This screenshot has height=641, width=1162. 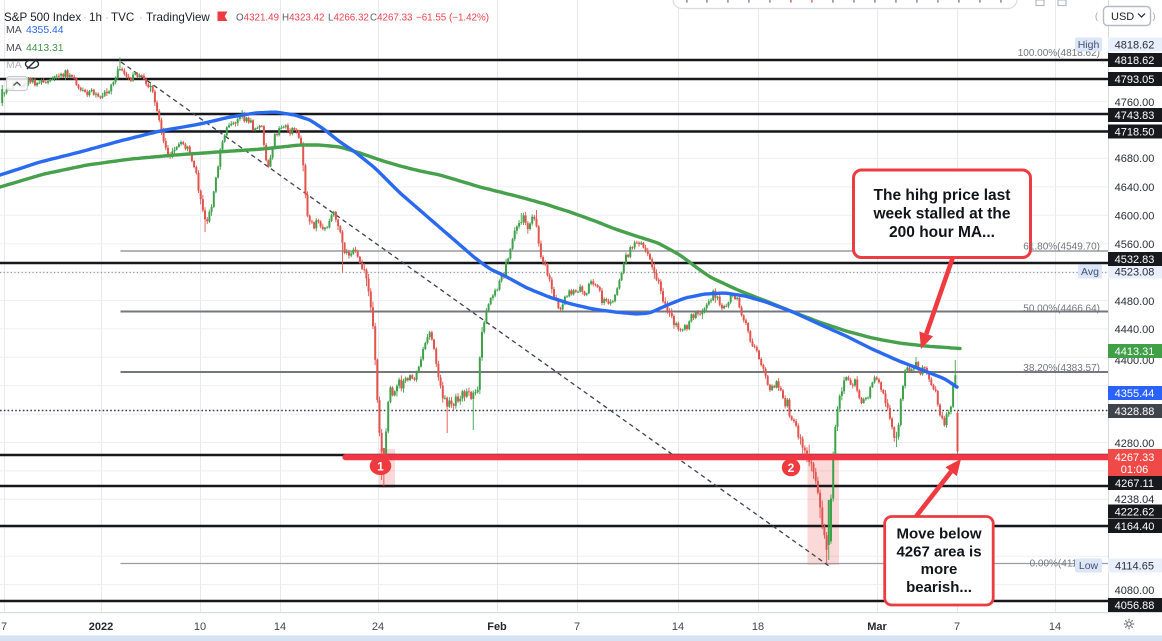 I want to click on svg-text: 0.00%(4114.65), so click(x=1065, y=564).